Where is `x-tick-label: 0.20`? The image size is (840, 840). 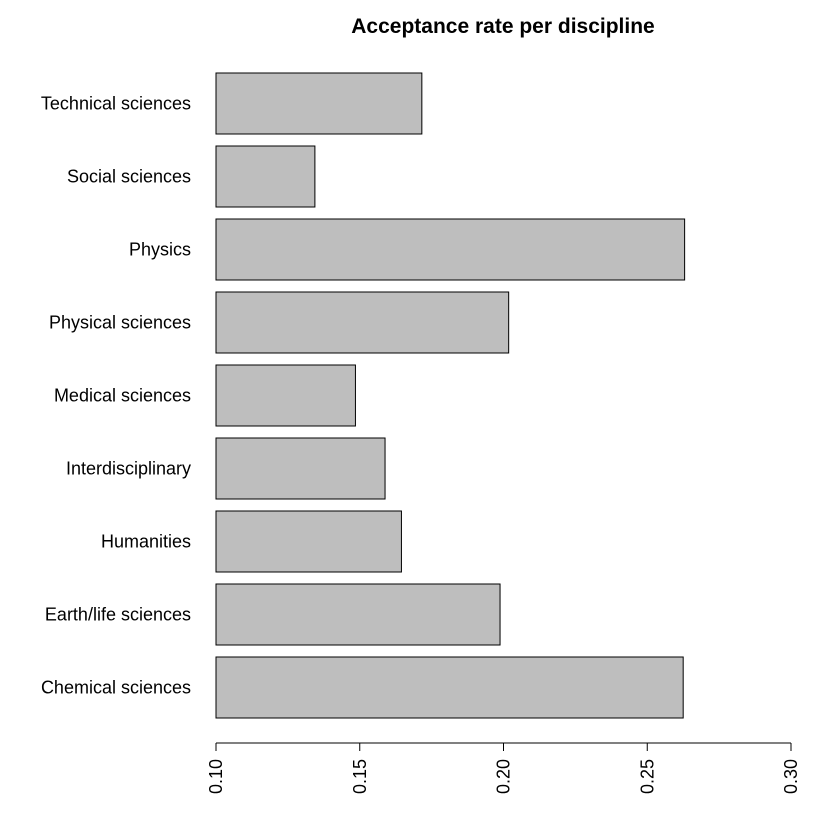
x-tick-label: 0.20 is located at coordinates (504, 776).